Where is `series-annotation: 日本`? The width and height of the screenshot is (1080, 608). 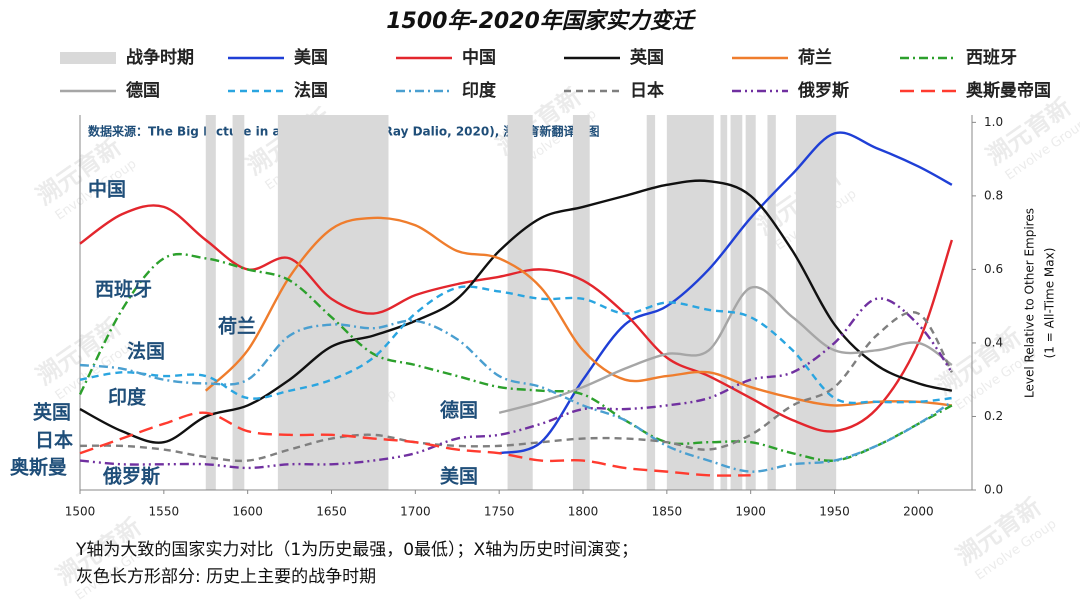
series-annotation: 日本 is located at coordinates (54, 440).